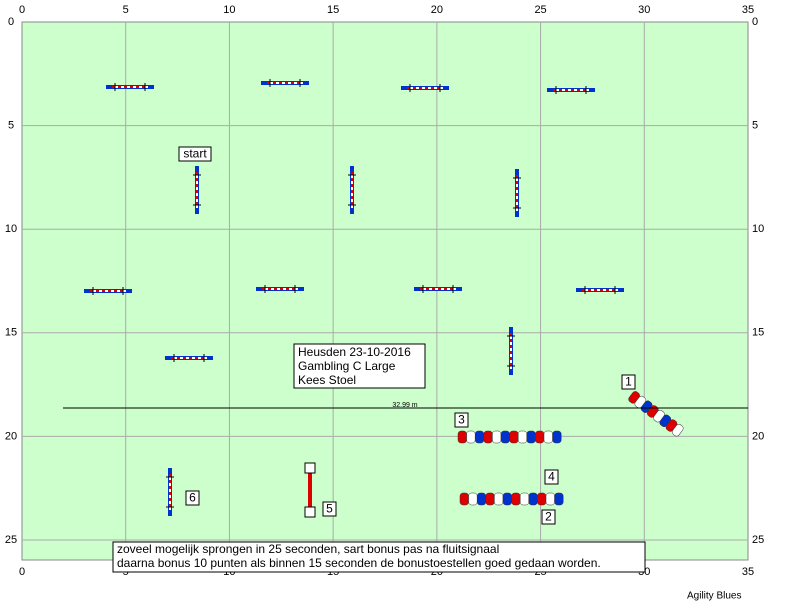 This screenshot has width=800, height=610. What do you see at coordinates (644, 10) in the screenshot?
I see `x-tick-label: 30` at bounding box center [644, 10].